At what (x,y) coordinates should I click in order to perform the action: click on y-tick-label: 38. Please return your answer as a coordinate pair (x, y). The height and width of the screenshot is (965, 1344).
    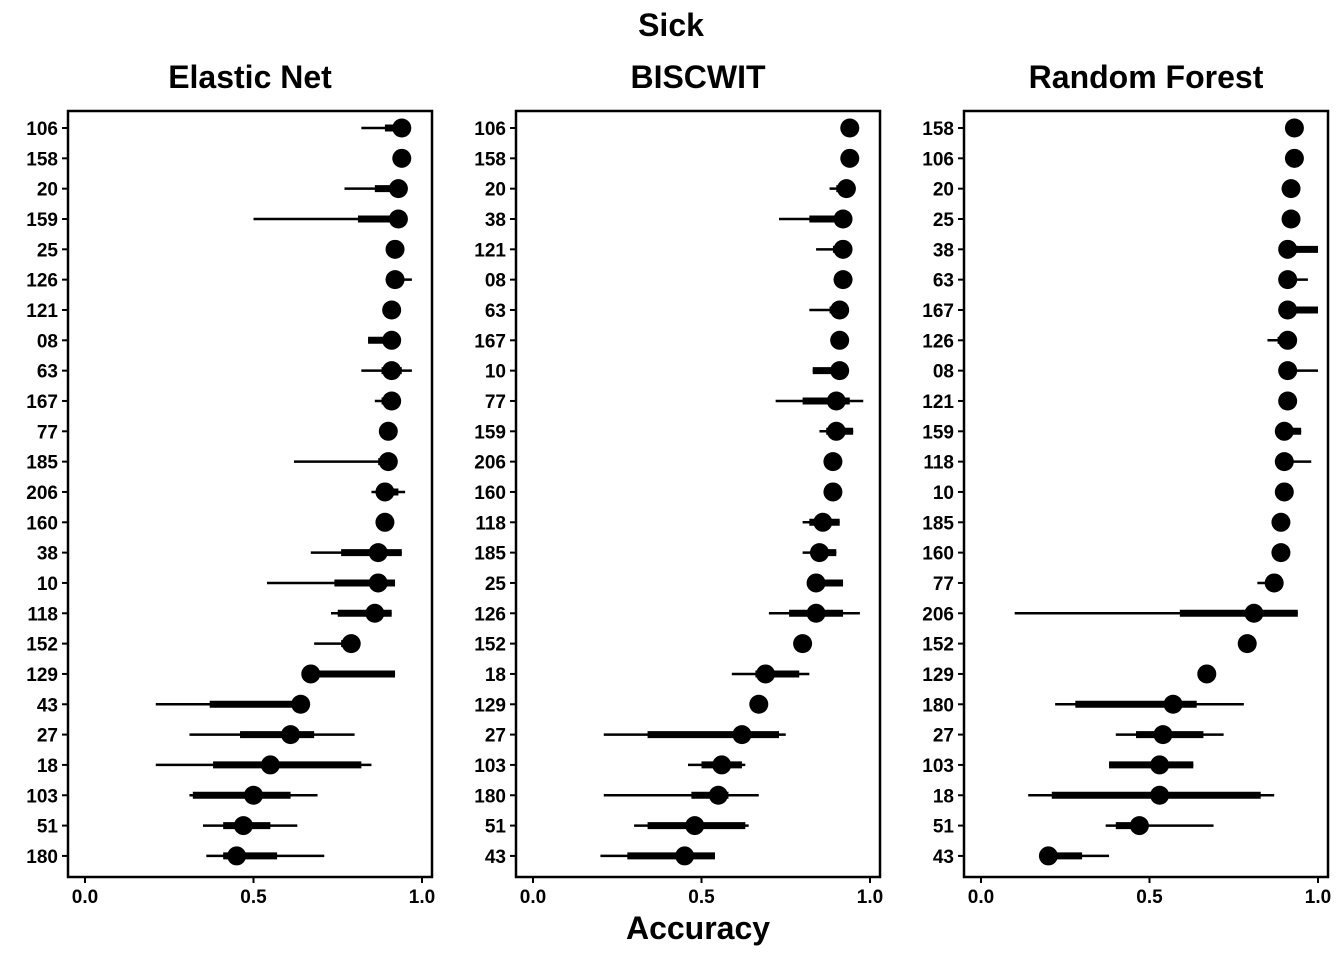
    Looking at the image, I should click on (47, 554).